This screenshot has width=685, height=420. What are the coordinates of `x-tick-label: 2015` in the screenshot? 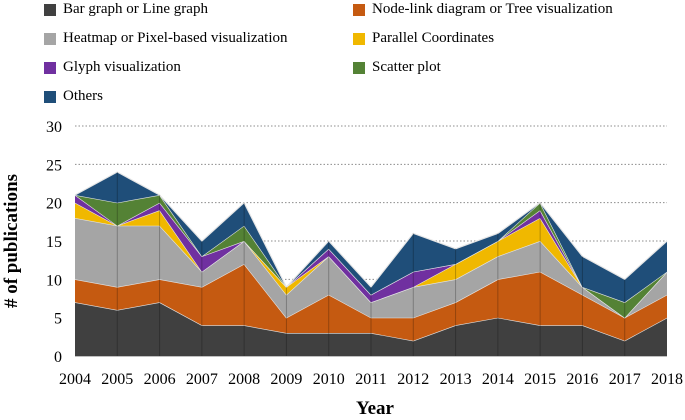 It's located at (540, 379).